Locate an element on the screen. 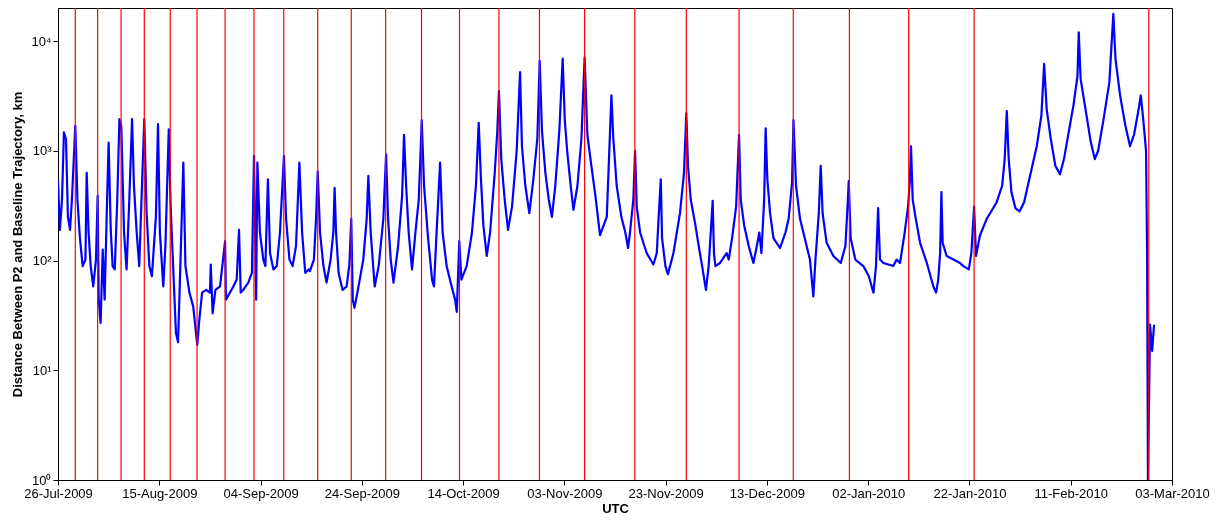 The image size is (1222, 527). x-tick-label: 02-Jan-2010 is located at coordinates (869, 493).